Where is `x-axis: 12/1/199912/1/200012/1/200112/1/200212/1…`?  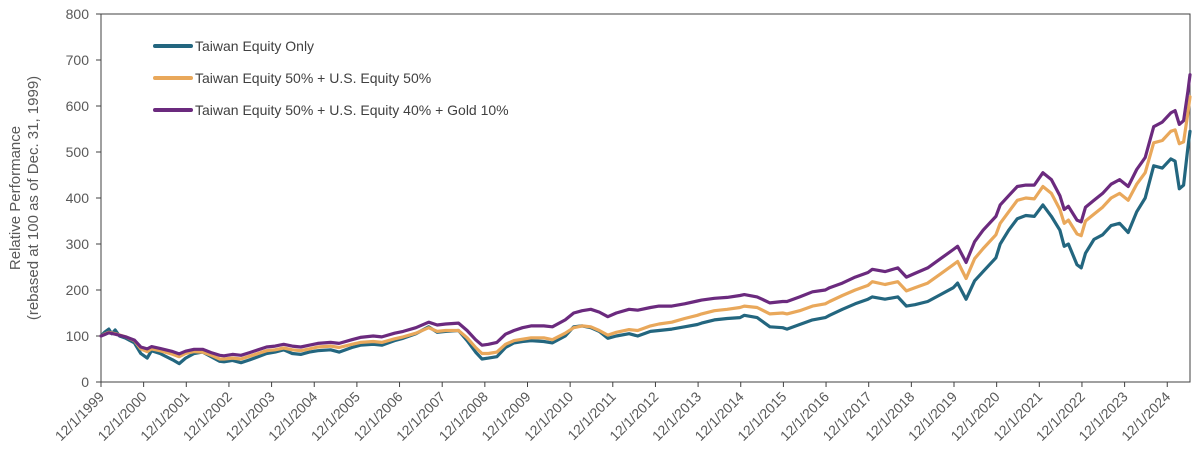
x-axis: 12/1/199912/1/200012/1/200112/1/200212/1… is located at coordinates (613, 413).